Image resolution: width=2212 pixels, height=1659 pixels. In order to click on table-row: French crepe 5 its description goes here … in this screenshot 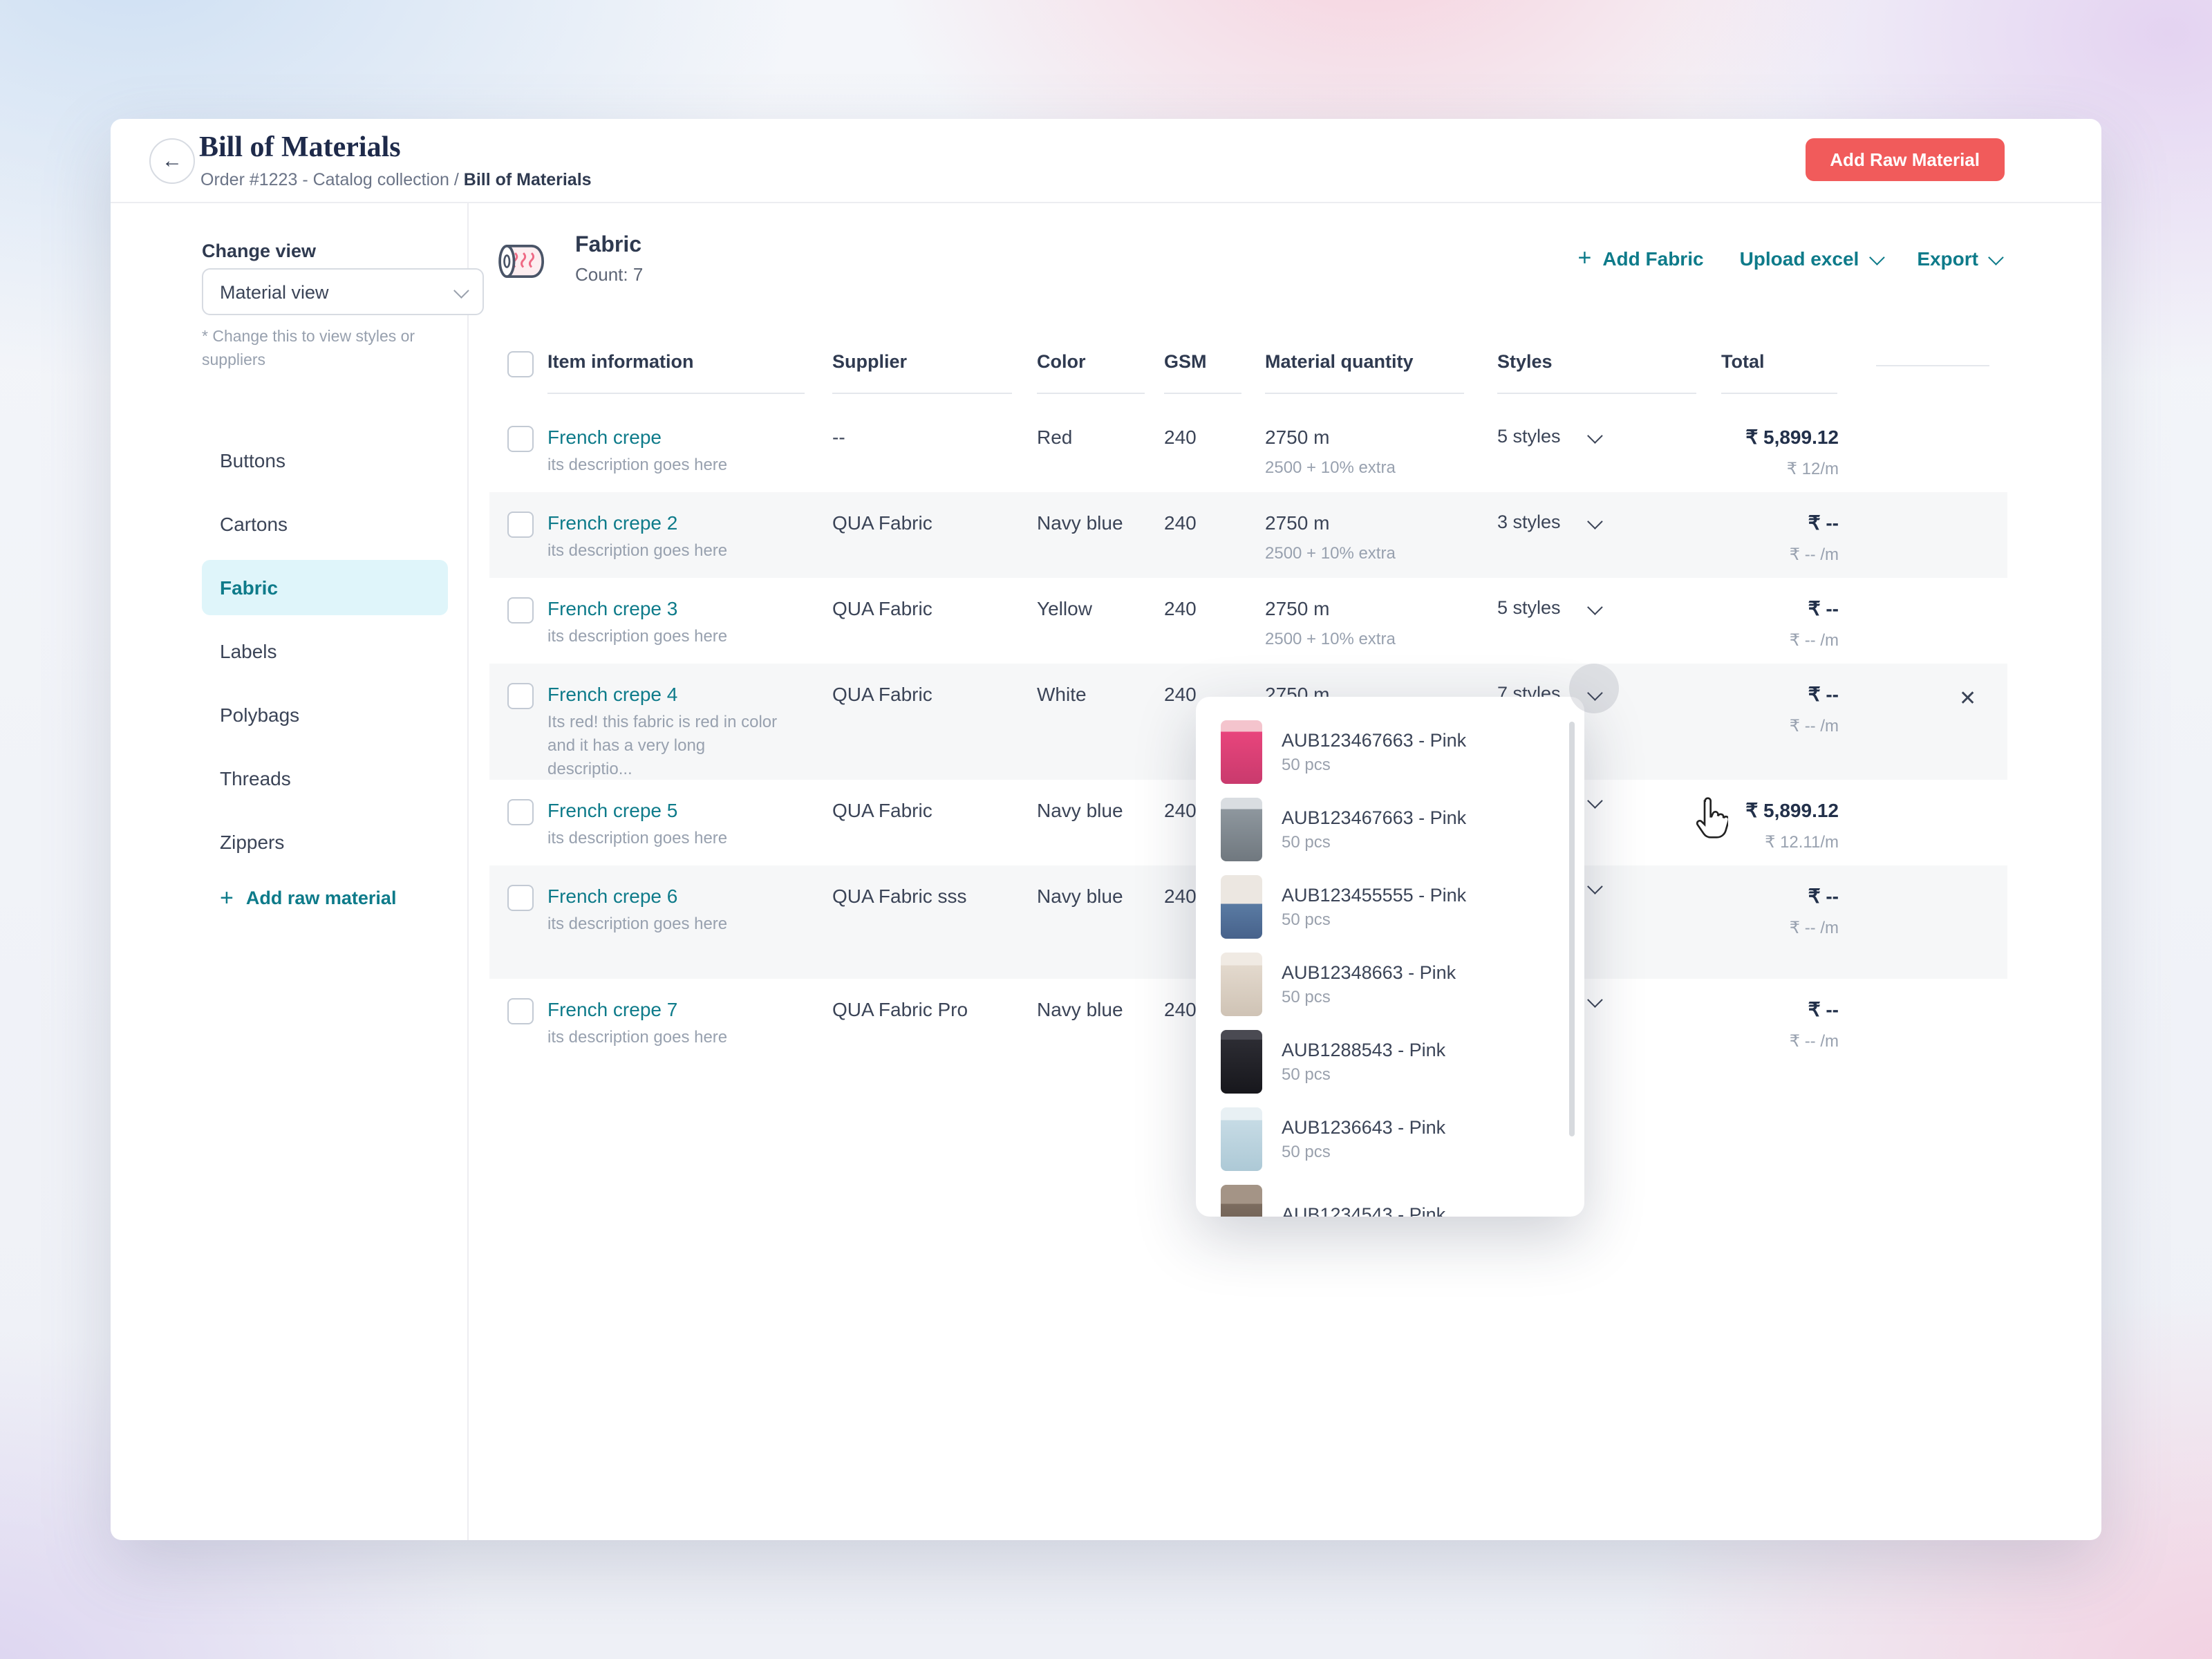, I will do `click(1248, 822)`.